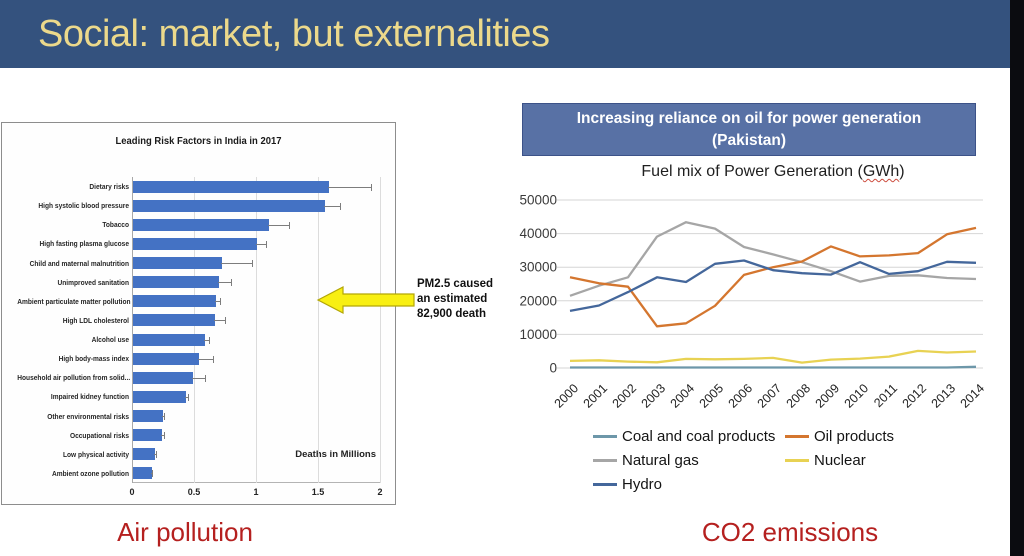 The height and width of the screenshot is (556, 1024). I want to click on x-tick-label: 0.5, so click(194, 492).